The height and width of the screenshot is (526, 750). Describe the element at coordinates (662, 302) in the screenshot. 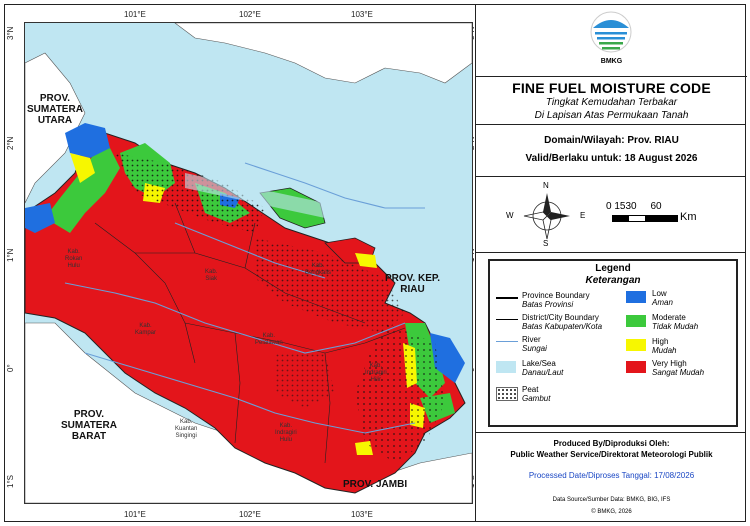

I see `legend-label-low-id: Aman` at that location.